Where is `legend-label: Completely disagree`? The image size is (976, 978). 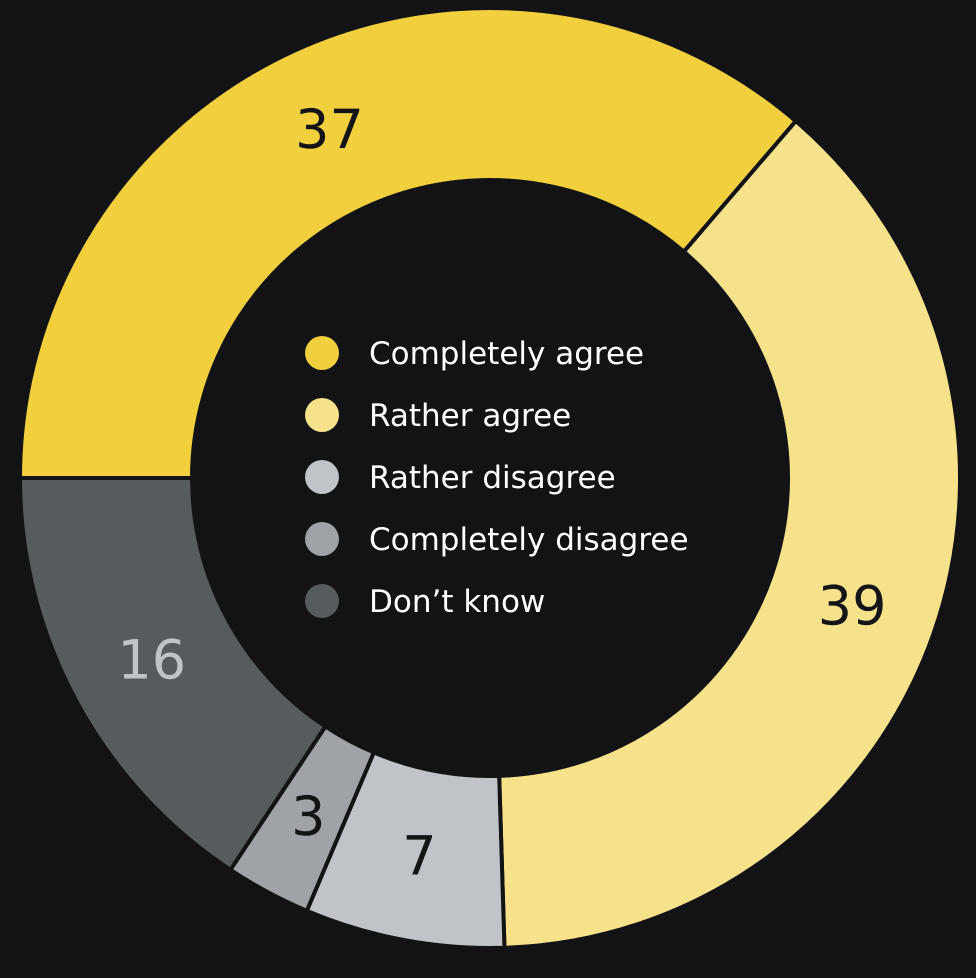 legend-label: Completely disagree is located at coordinates (529, 540).